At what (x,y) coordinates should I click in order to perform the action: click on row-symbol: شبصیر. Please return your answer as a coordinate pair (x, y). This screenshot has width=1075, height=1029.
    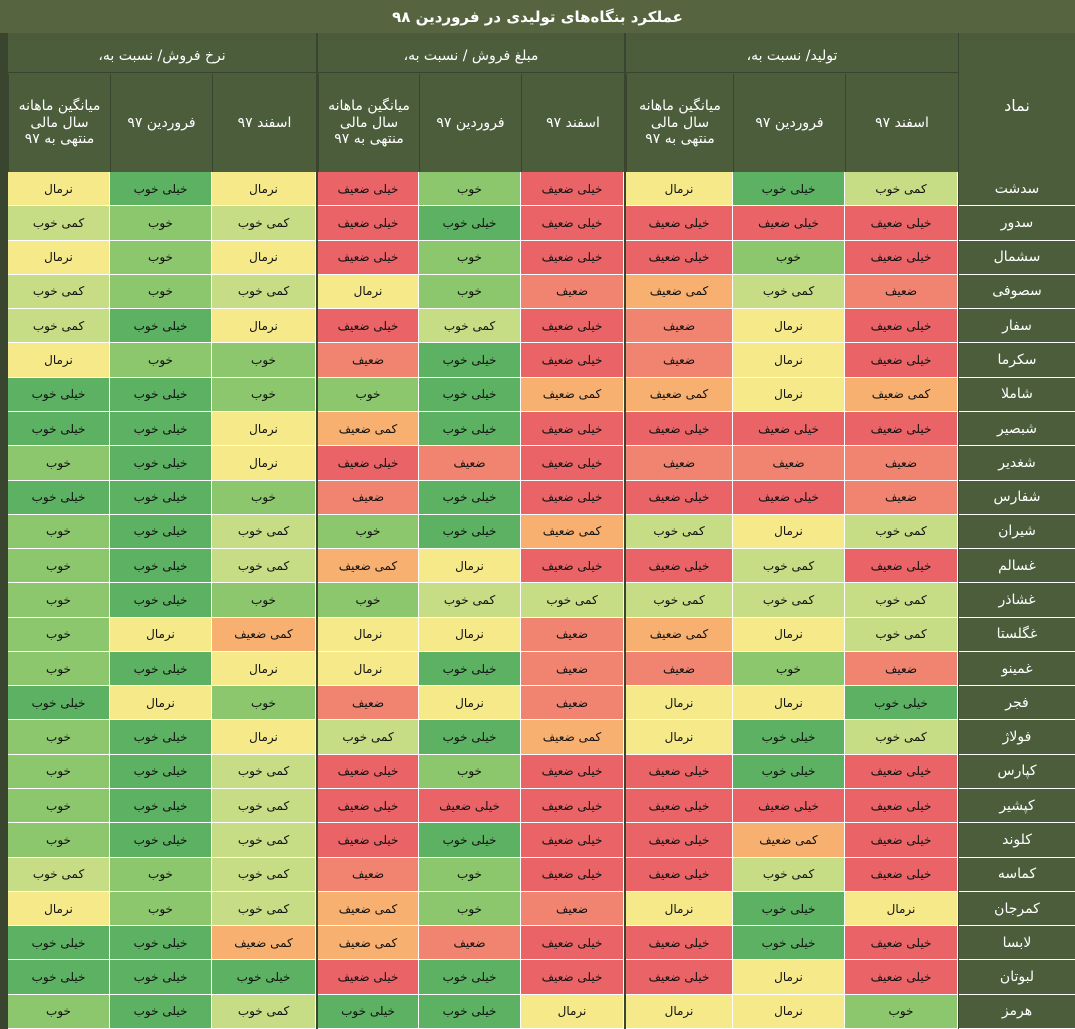
    Looking at the image, I should click on (1017, 429).